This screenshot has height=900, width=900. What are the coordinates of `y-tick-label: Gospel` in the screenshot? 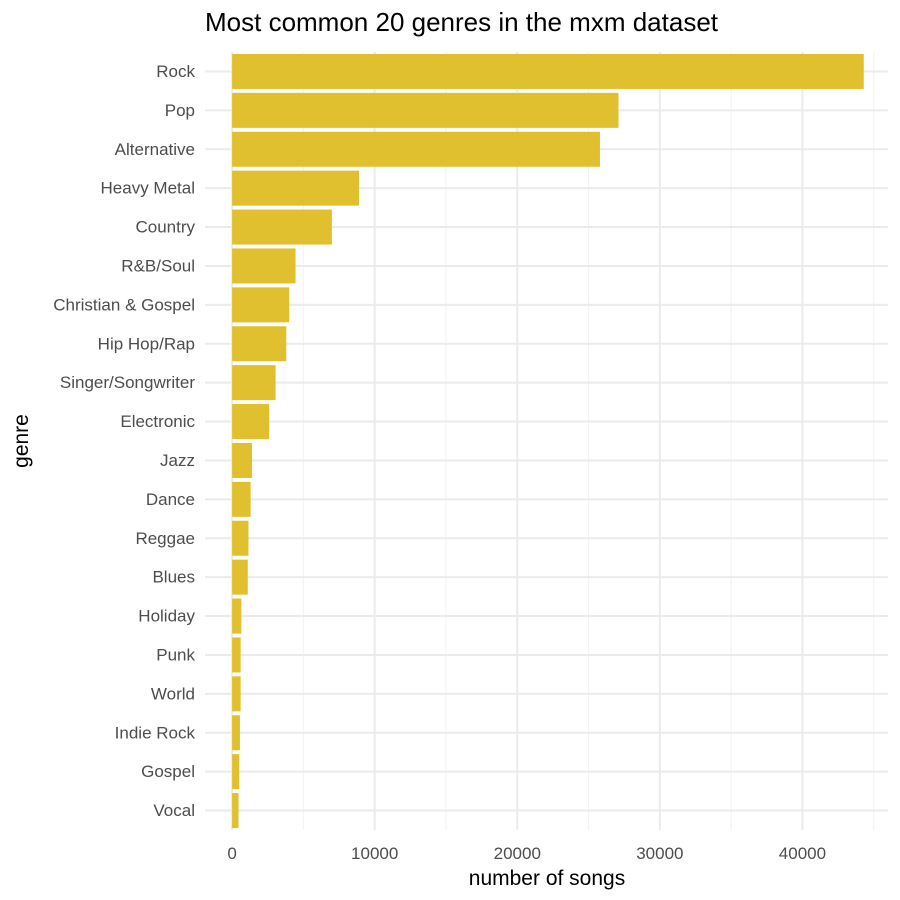 It's located at (168, 771).